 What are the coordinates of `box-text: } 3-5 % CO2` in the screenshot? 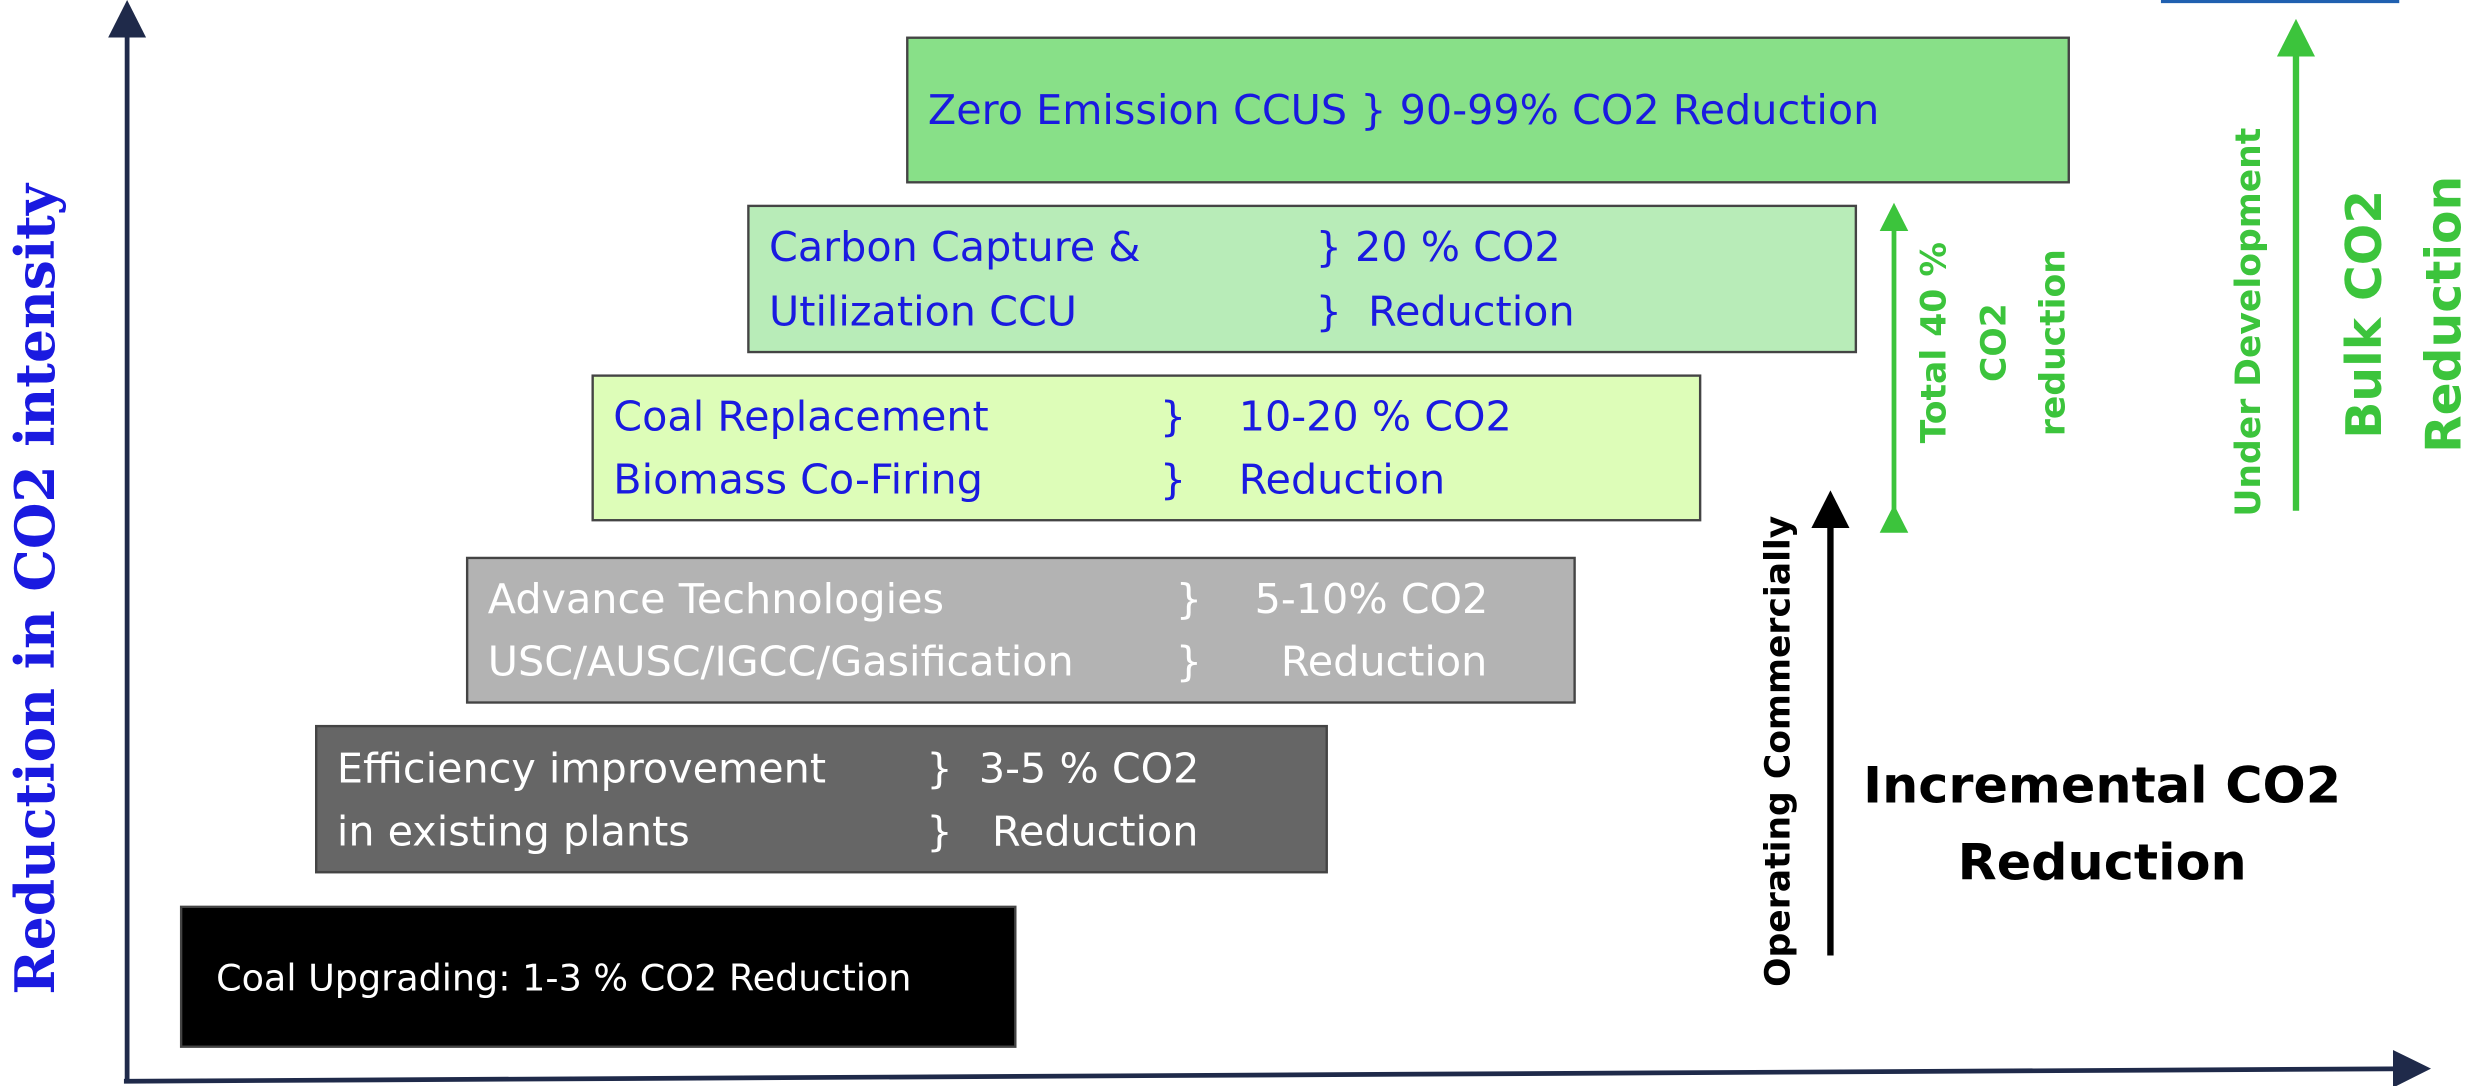 It's located at (1062, 769).